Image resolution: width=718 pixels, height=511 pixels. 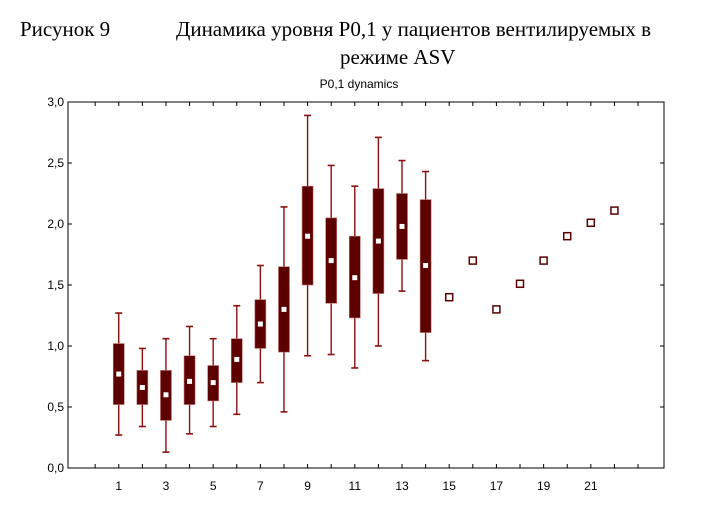 I want to click on x-tick-label: 11, so click(x=355, y=486).